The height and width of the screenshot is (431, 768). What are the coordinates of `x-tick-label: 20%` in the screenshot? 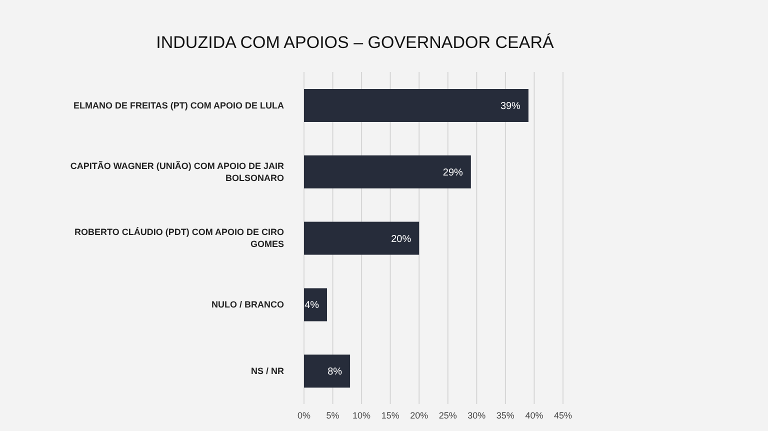 It's located at (419, 415).